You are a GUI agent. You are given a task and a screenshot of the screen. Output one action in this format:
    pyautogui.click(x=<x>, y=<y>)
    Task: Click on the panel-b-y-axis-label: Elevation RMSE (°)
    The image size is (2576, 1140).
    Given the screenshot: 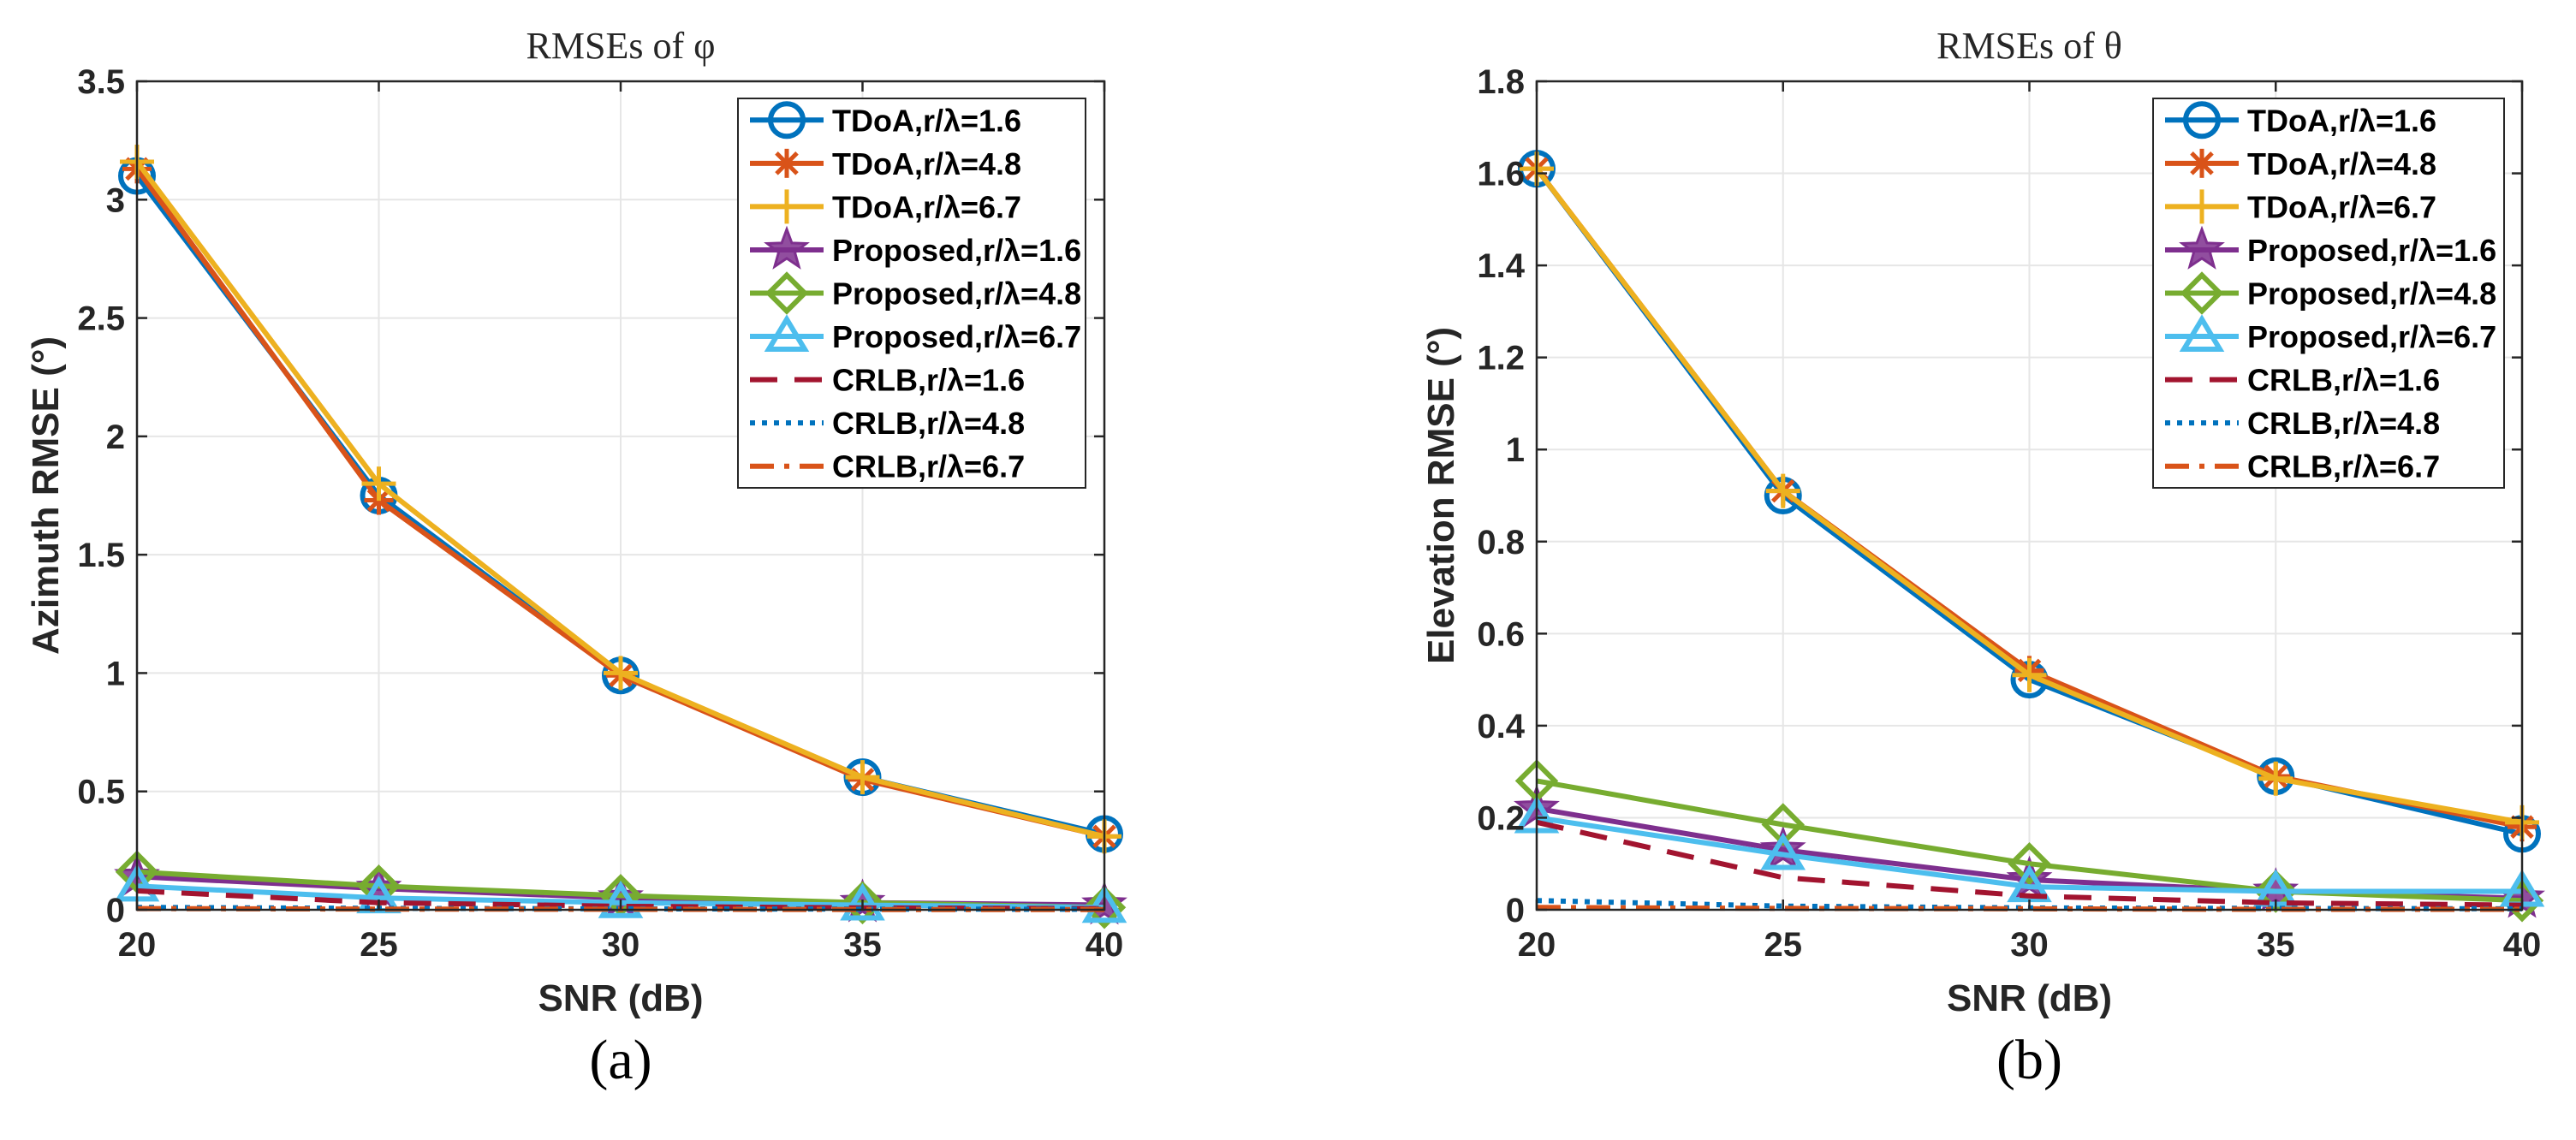 What is the action you would take?
    pyautogui.click(x=1441, y=495)
    